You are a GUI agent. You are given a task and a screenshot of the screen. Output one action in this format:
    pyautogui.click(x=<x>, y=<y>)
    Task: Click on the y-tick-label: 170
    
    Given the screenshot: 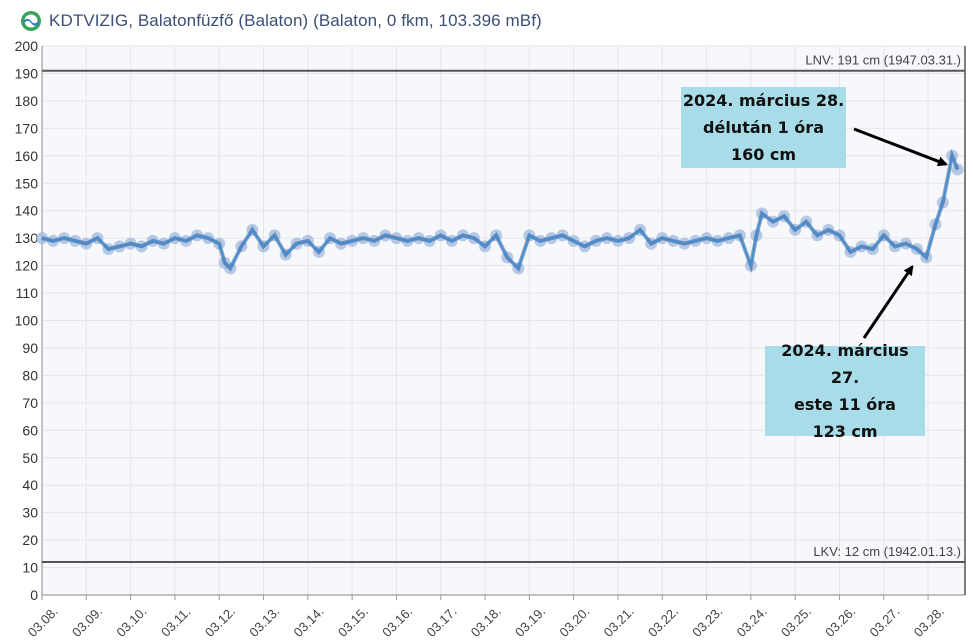 What is the action you would take?
    pyautogui.click(x=27, y=128)
    